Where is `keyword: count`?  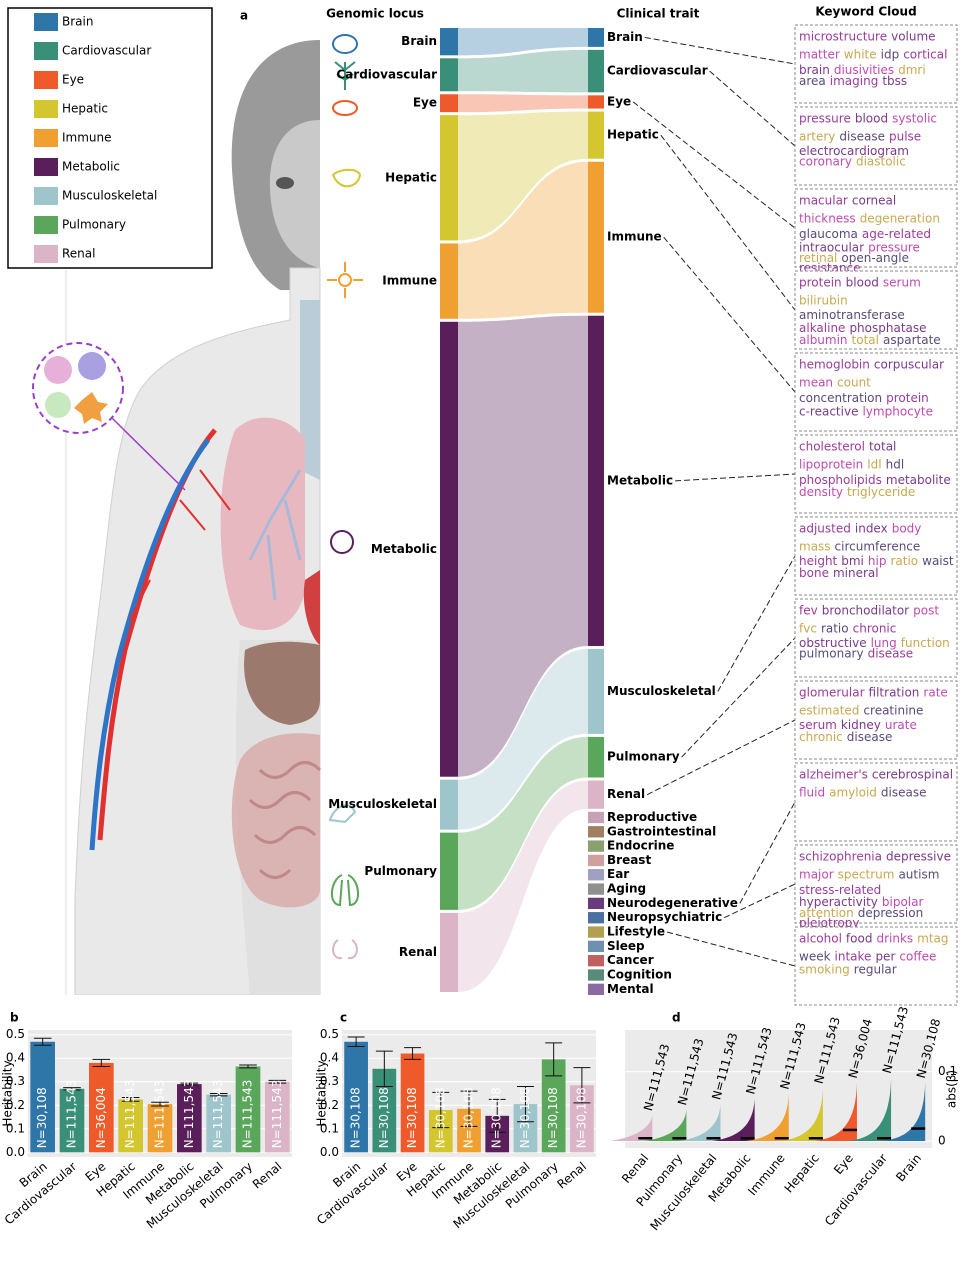 keyword: count is located at coordinates (854, 383).